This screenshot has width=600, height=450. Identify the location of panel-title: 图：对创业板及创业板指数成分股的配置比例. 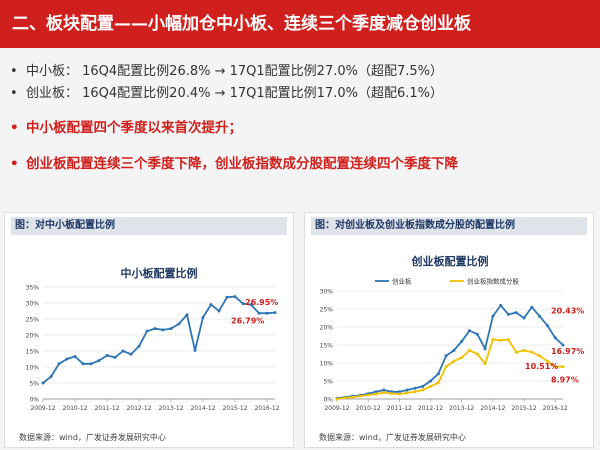
(449, 226).